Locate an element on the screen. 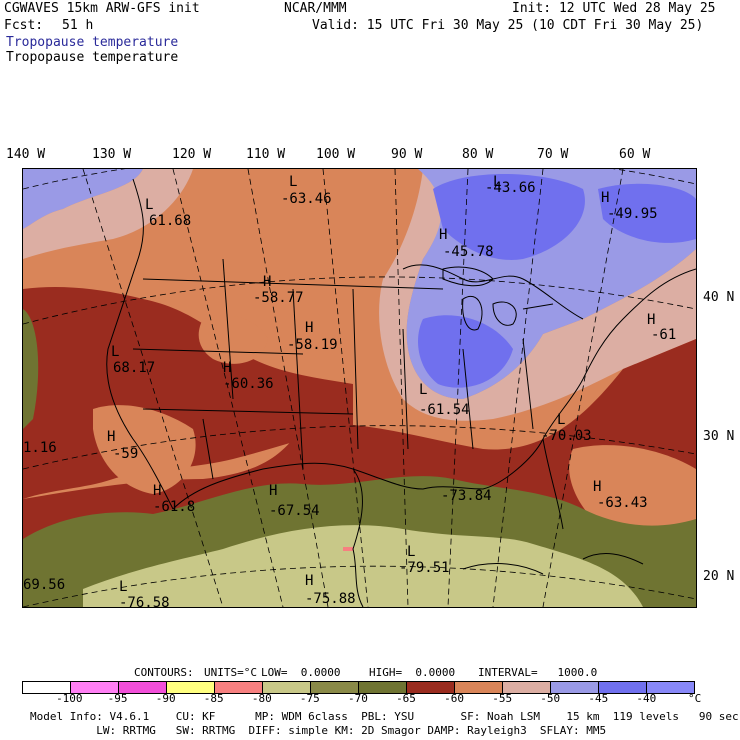 This screenshot has height=740, width=740. lon-label: 70 W is located at coordinates (553, 154).